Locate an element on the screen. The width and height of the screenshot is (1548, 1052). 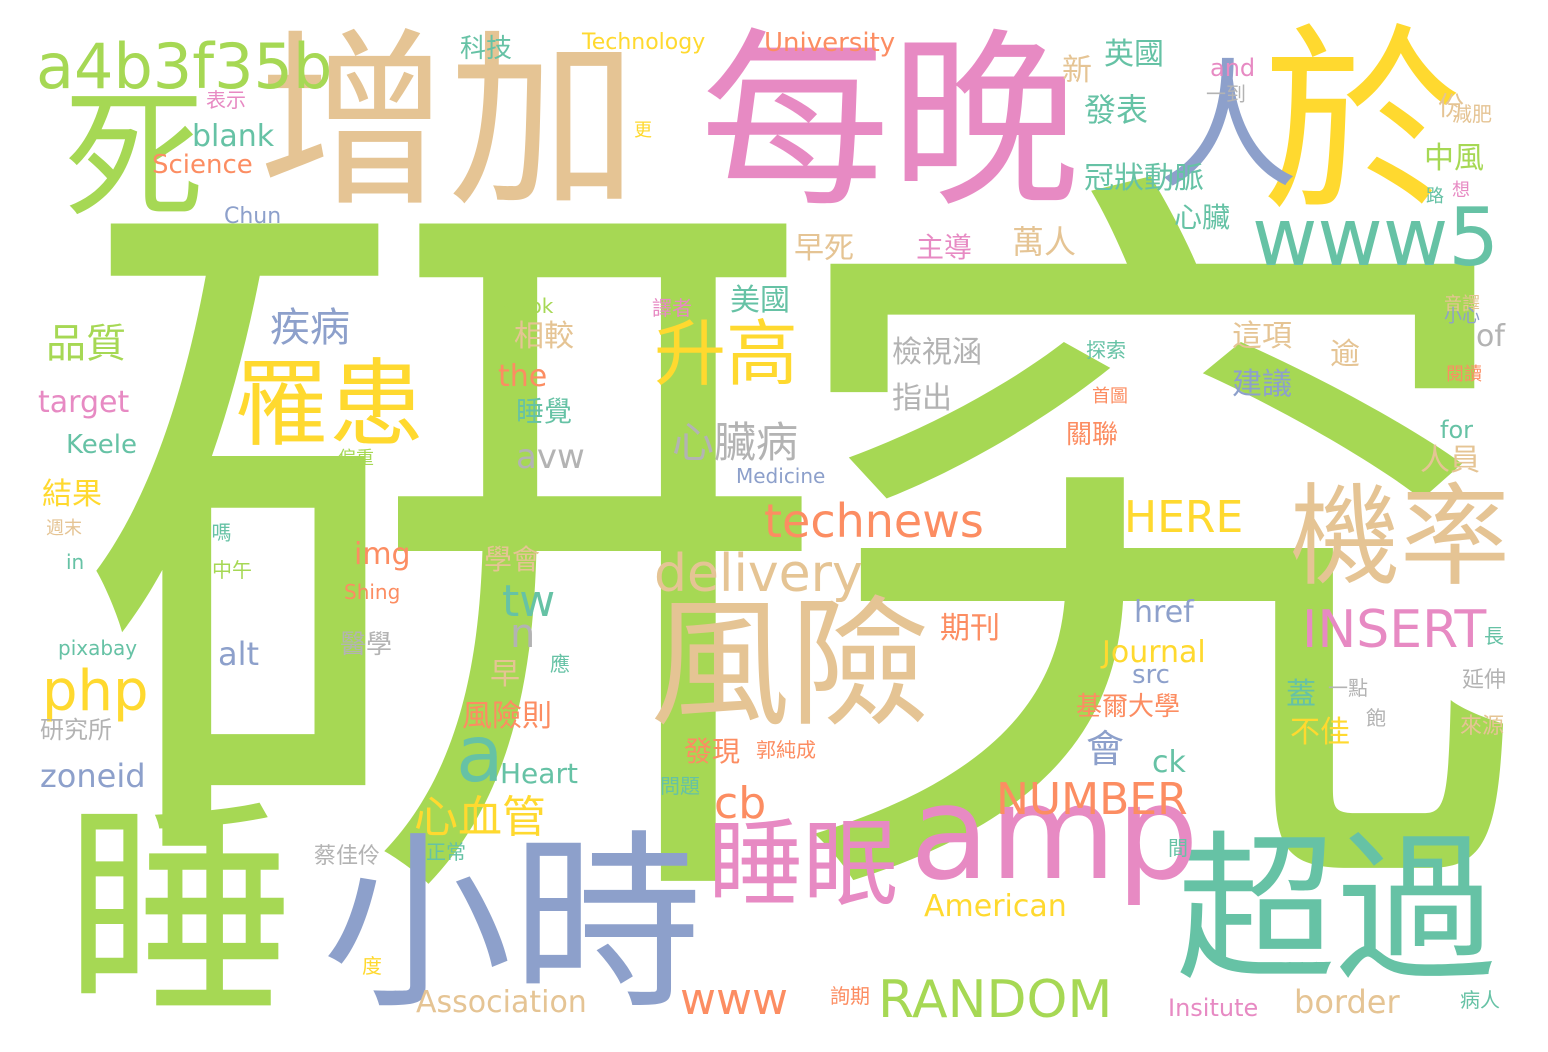
word-target: target is located at coordinates (84, 402).